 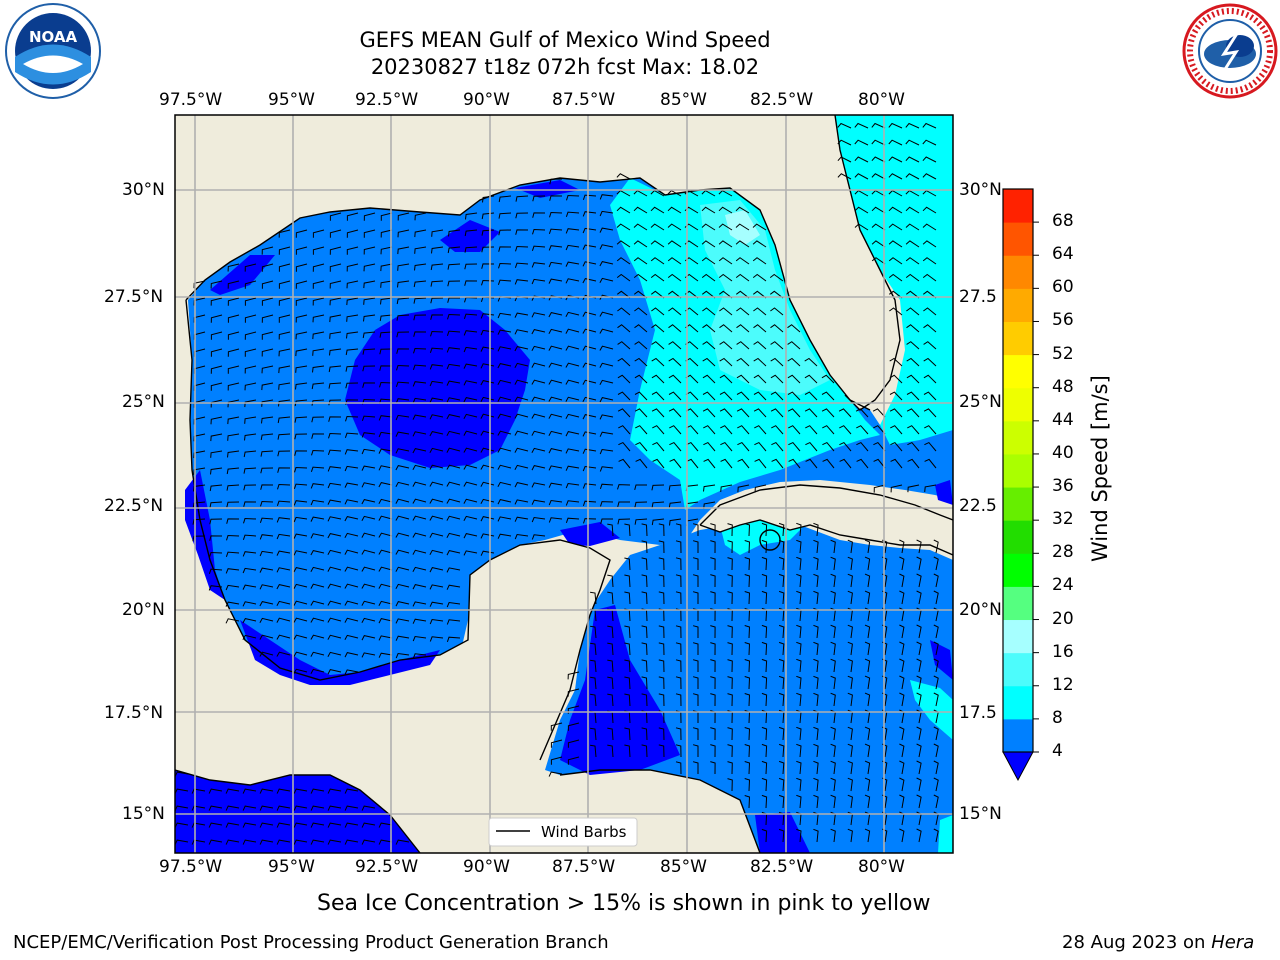 What do you see at coordinates (1018, 305) in the screenshot?
I see `colorbar-cell` at bounding box center [1018, 305].